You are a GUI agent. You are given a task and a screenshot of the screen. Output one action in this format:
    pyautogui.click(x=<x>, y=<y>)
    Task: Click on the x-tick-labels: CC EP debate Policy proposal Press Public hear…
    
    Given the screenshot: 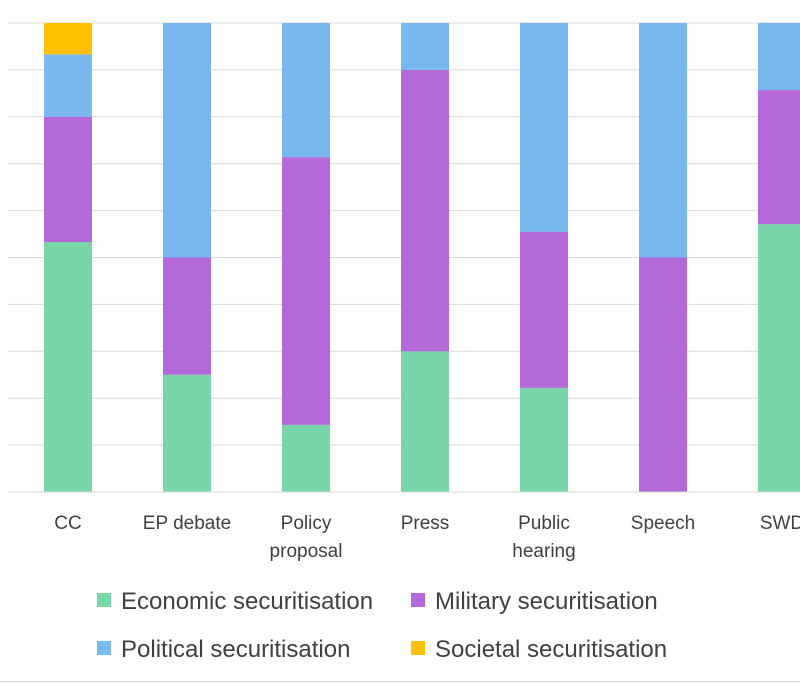 What is the action you would take?
    pyautogui.click(x=427, y=537)
    